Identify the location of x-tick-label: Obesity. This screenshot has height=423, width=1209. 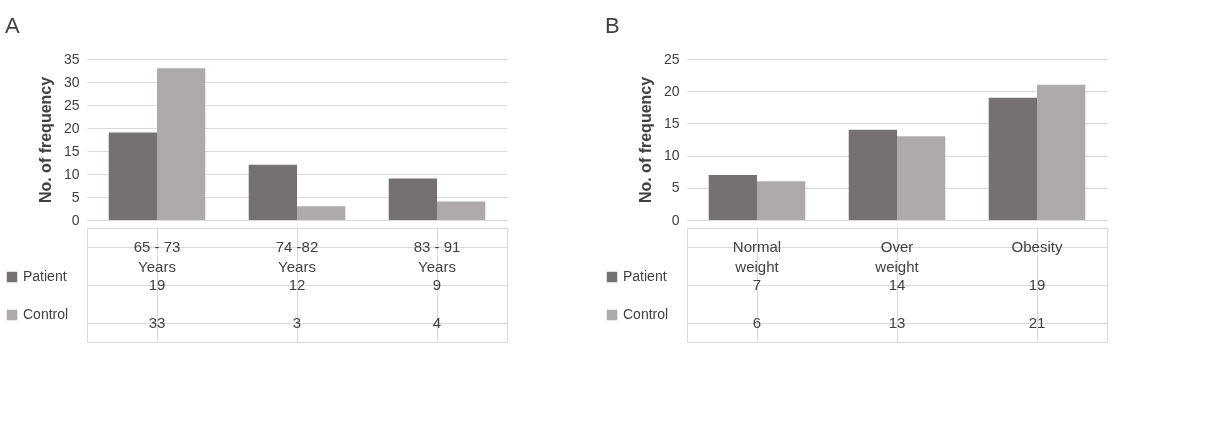
(1037, 246).